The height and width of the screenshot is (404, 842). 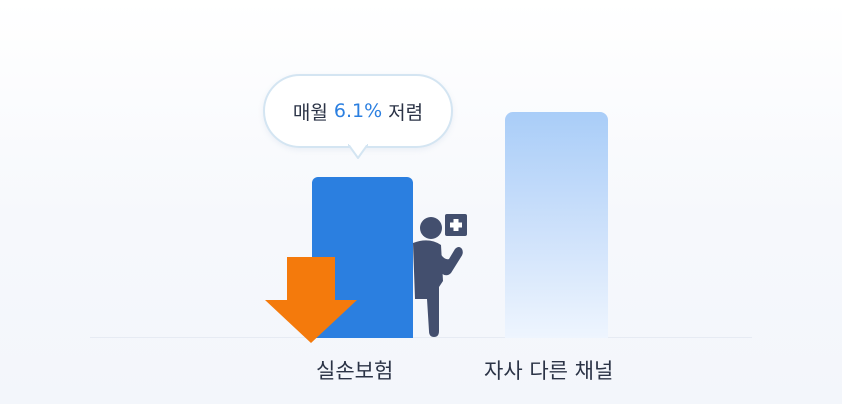 What do you see at coordinates (406, 112) in the screenshot?
I see `callout-suffix: 저렴` at bounding box center [406, 112].